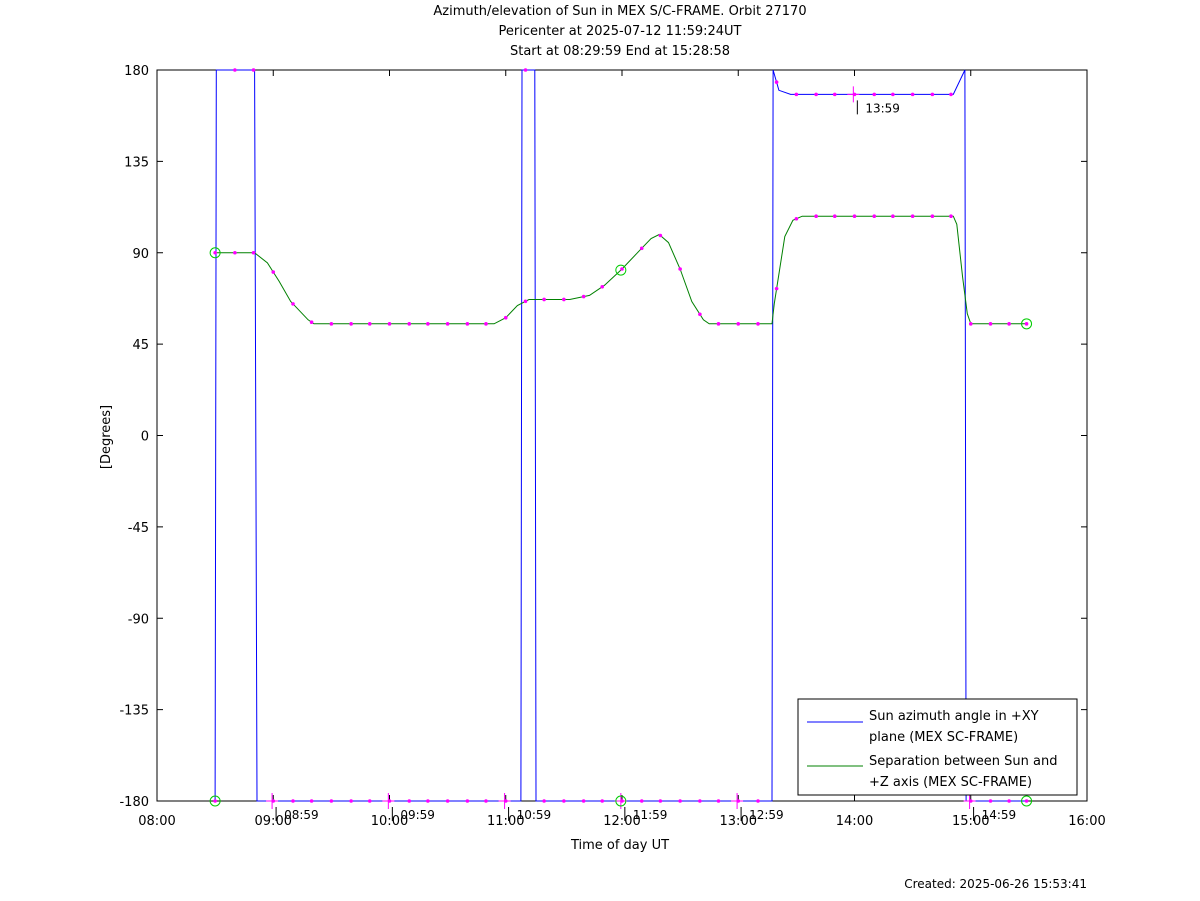 Image resolution: width=1200 pixels, height=901 pixels. What do you see at coordinates (937, 747) in the screenshot?
I see `legend-box` at bounding box center [937, 747].